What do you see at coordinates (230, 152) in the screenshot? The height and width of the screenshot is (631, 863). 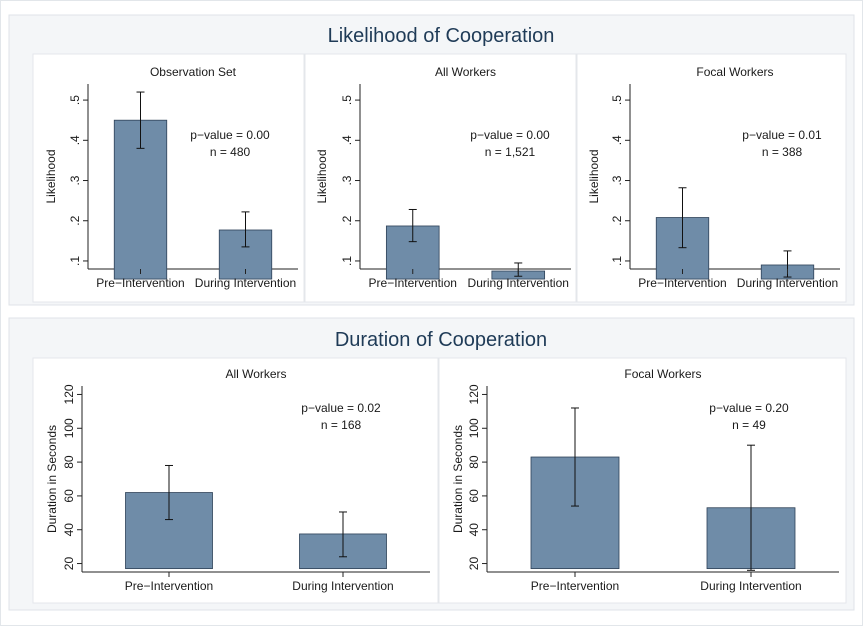 I see `sample-size-annotation: n = 480` at bounding box center [230, 152].